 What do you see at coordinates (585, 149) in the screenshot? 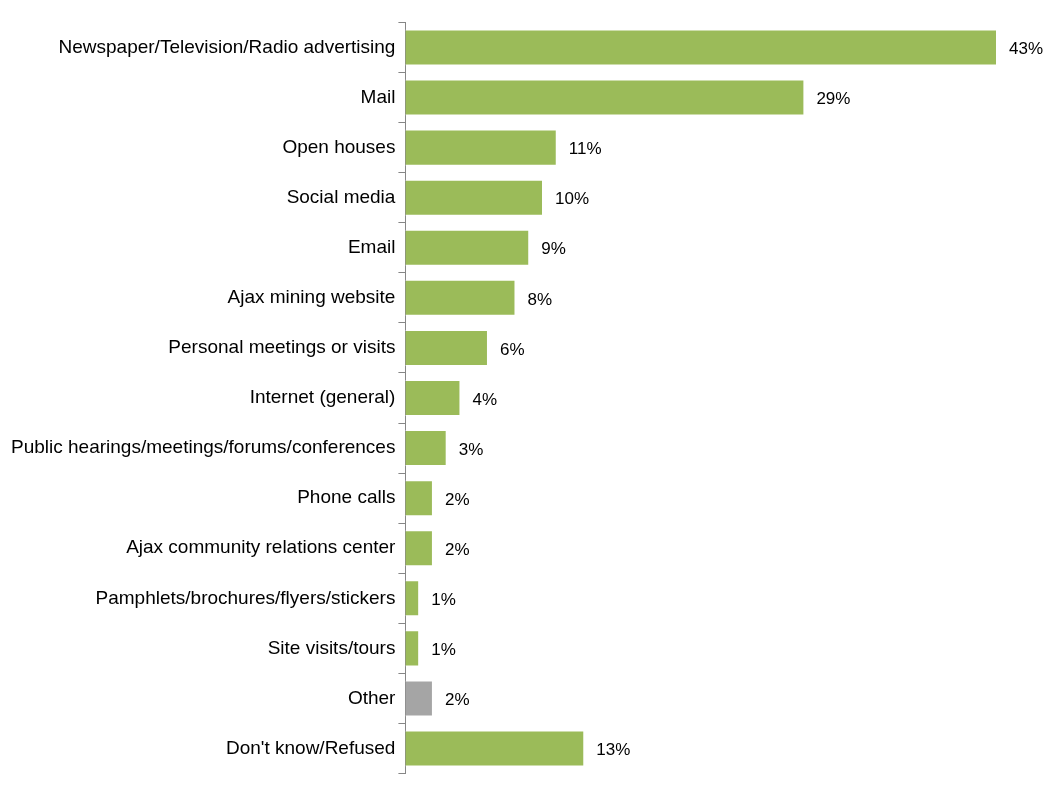
I see `data-label: 11%` at bounding box center [585, 149].